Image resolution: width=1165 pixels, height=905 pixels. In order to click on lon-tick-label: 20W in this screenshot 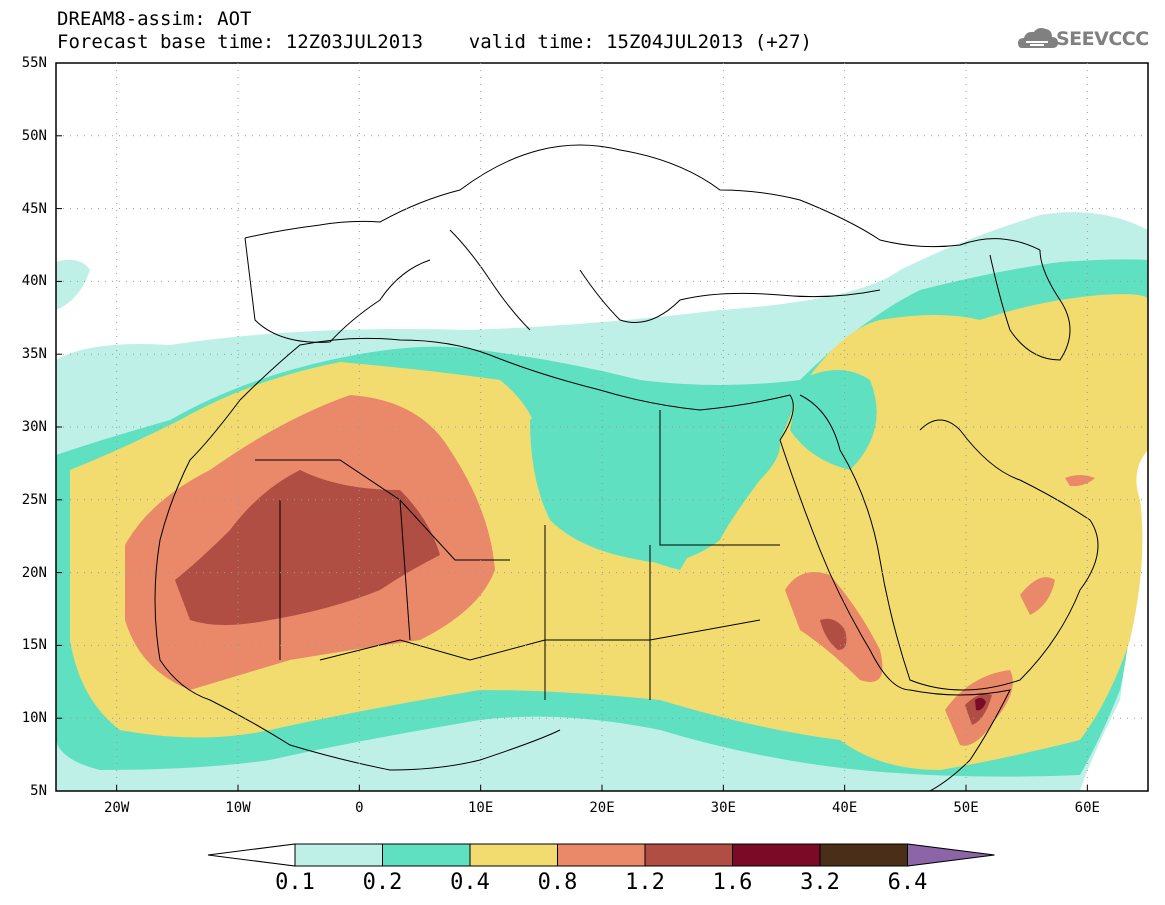, I will do `click(117, 808)`.